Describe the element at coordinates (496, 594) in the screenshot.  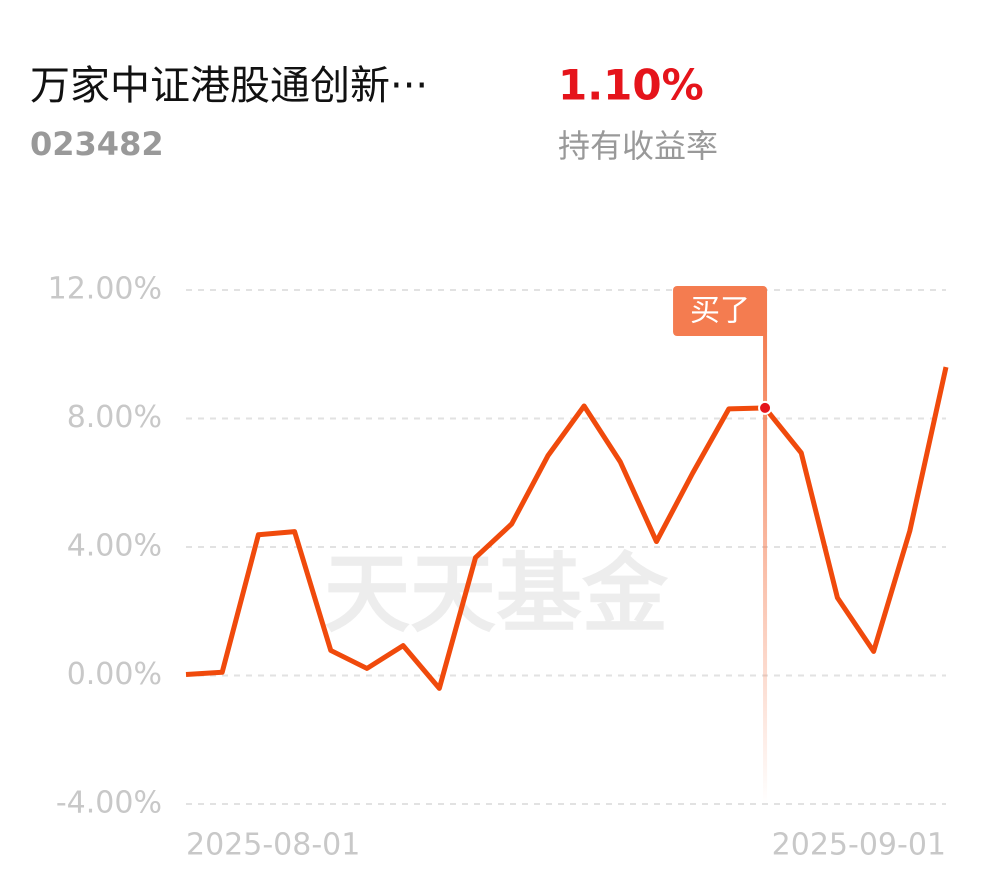
I see `watermark: 天天基金` at that location.